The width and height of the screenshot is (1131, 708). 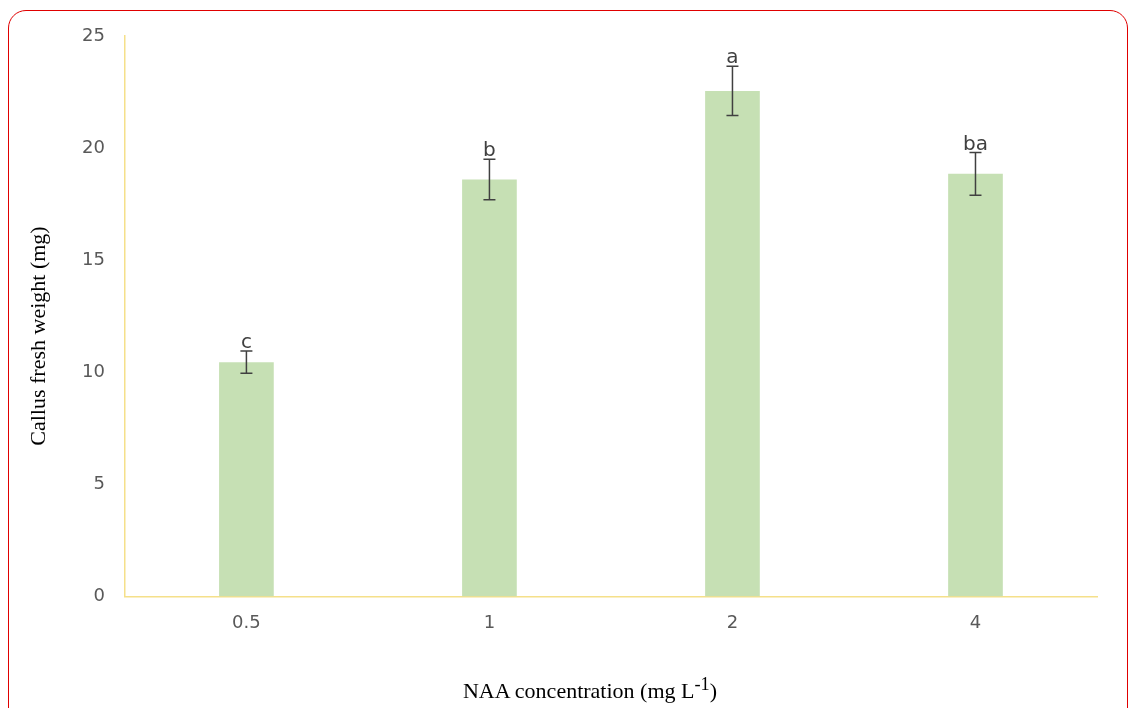 I want to click on x-tick-label: 4, so click(x=975, y=621).